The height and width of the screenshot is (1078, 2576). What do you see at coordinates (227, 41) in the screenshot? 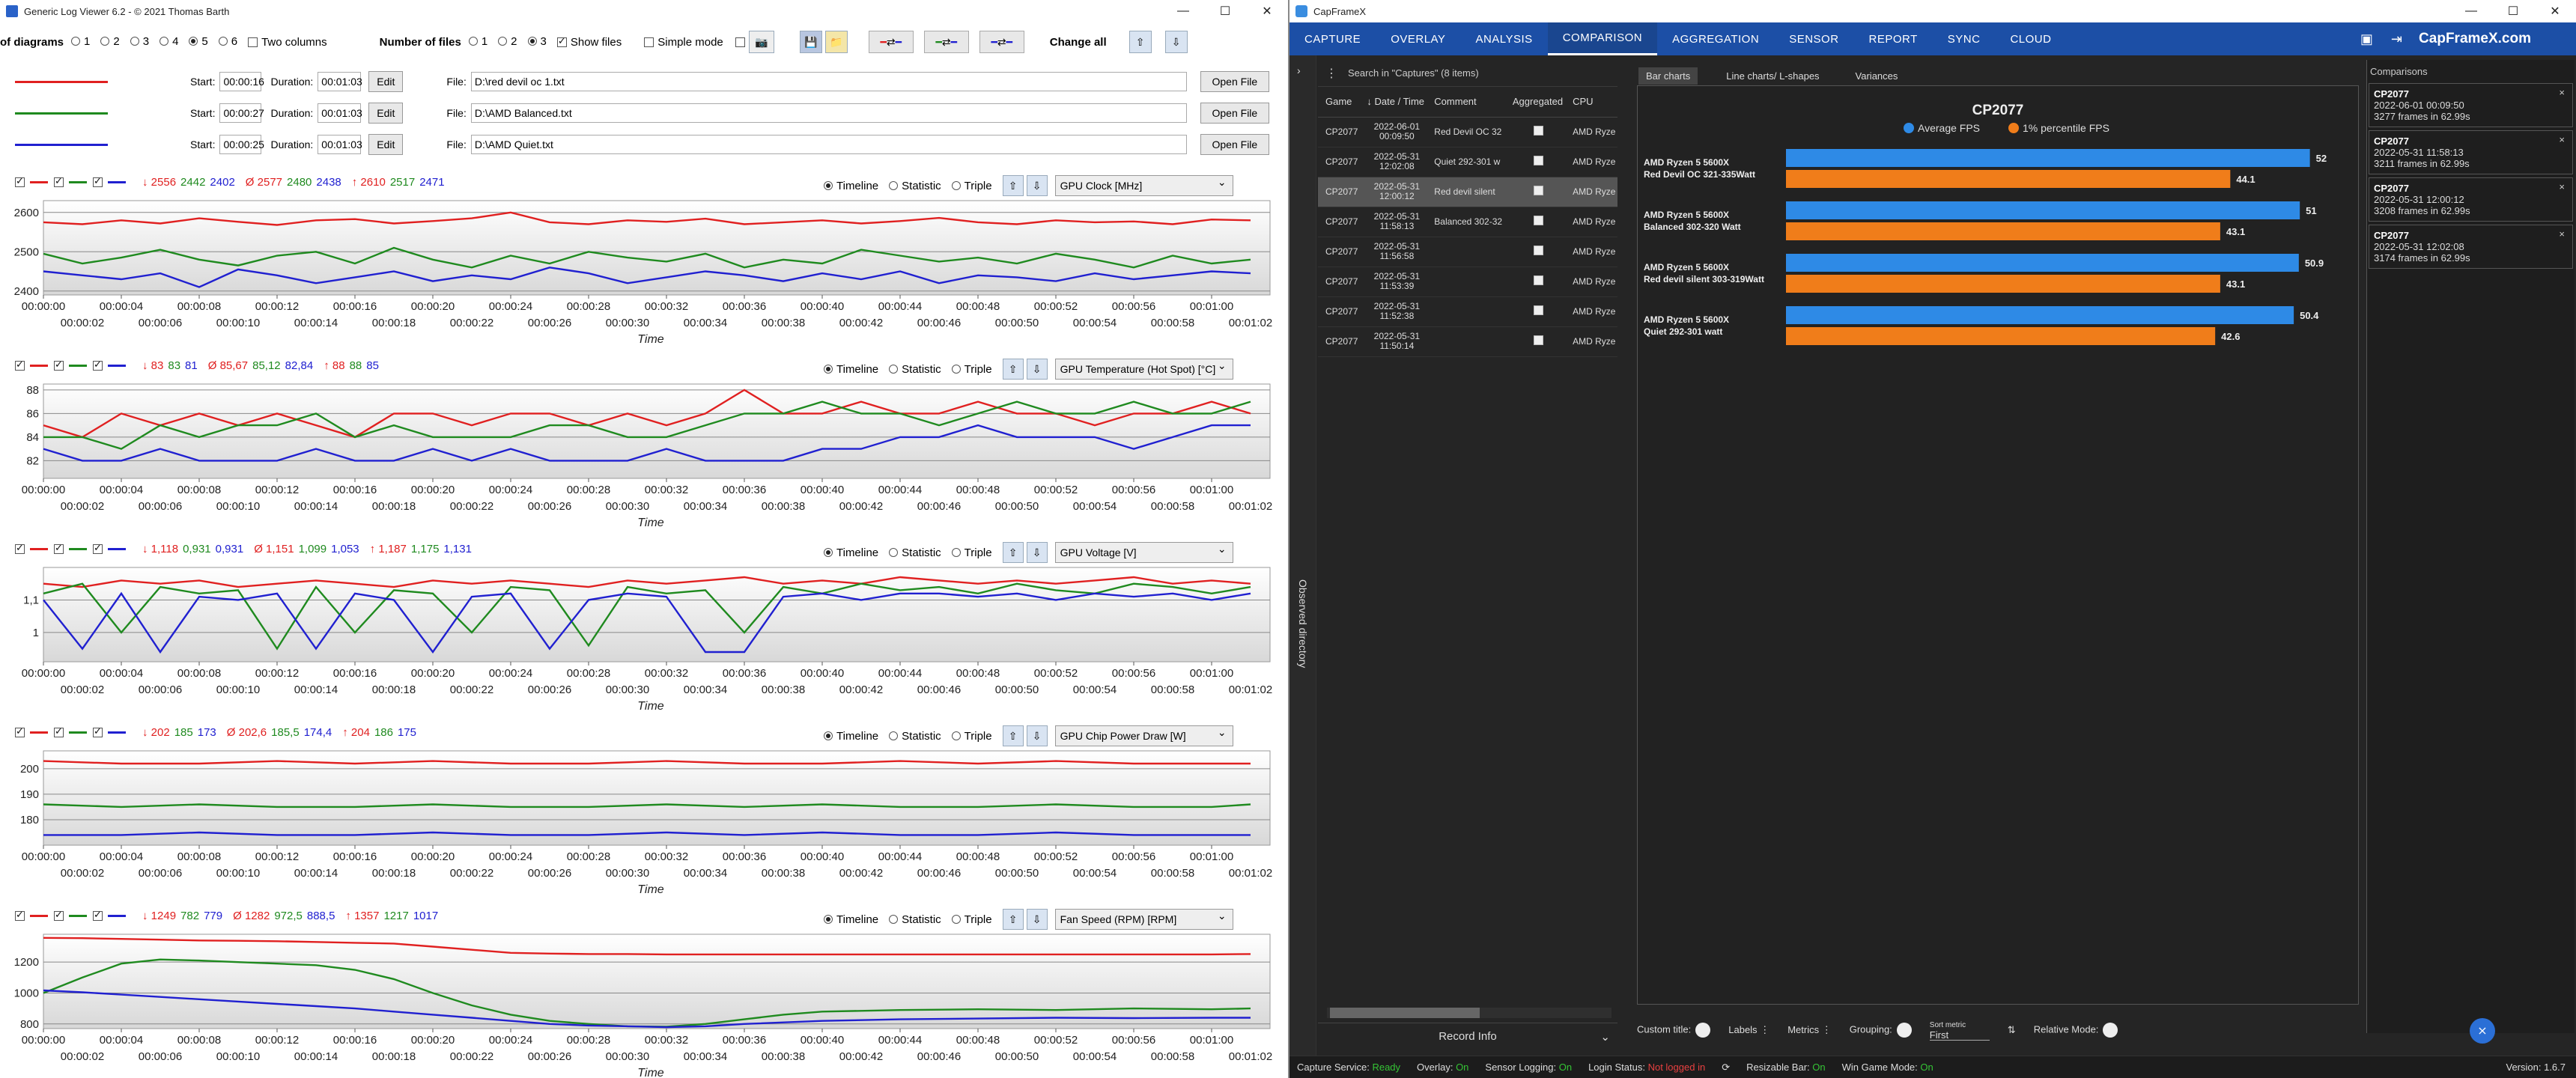
I see `diagram-count-option-6: 6` at bounding box center [227, 41].